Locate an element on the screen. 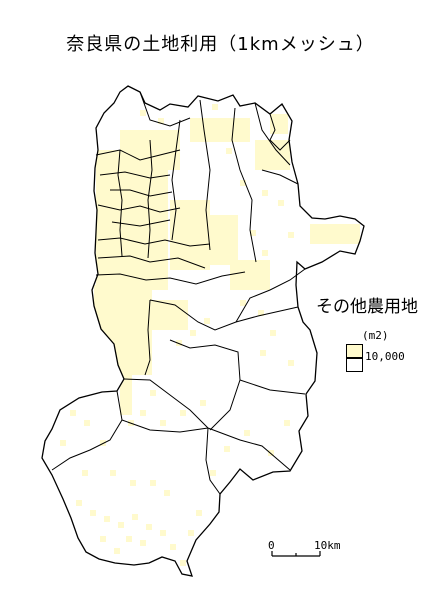 This screenshot has width=441, height=605. legend-title: その他農用地 is located at coordinates (367, 307).